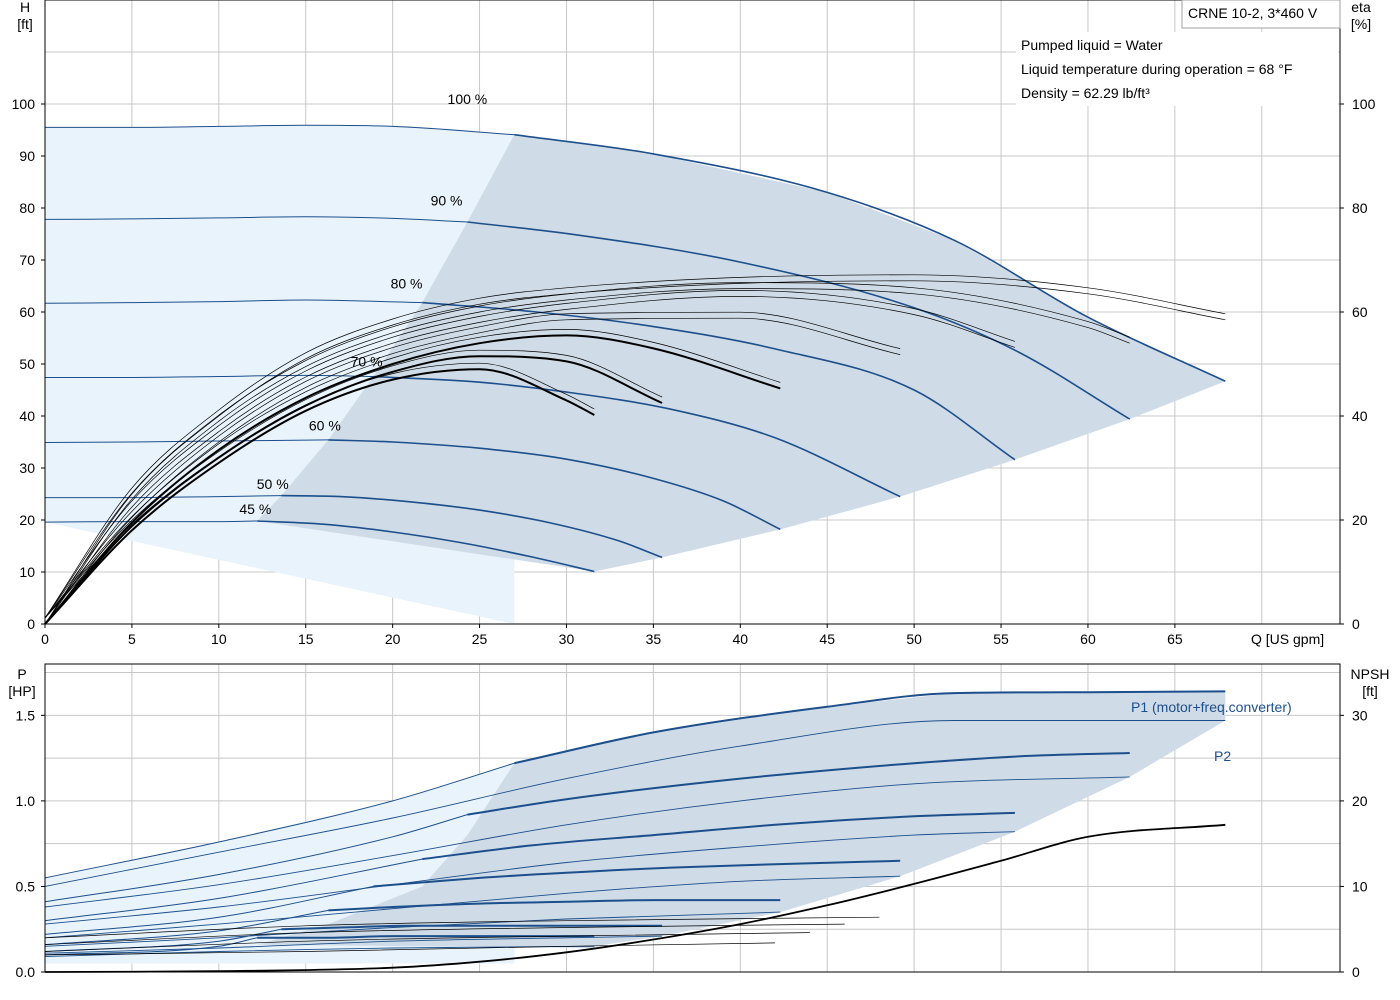 The height and width of the screenshot is (1000, 1400). What do you see at coordinates (27, 364) in the screenshot?
I see `y-tick-label: 50` at bounding box center [27, 364].